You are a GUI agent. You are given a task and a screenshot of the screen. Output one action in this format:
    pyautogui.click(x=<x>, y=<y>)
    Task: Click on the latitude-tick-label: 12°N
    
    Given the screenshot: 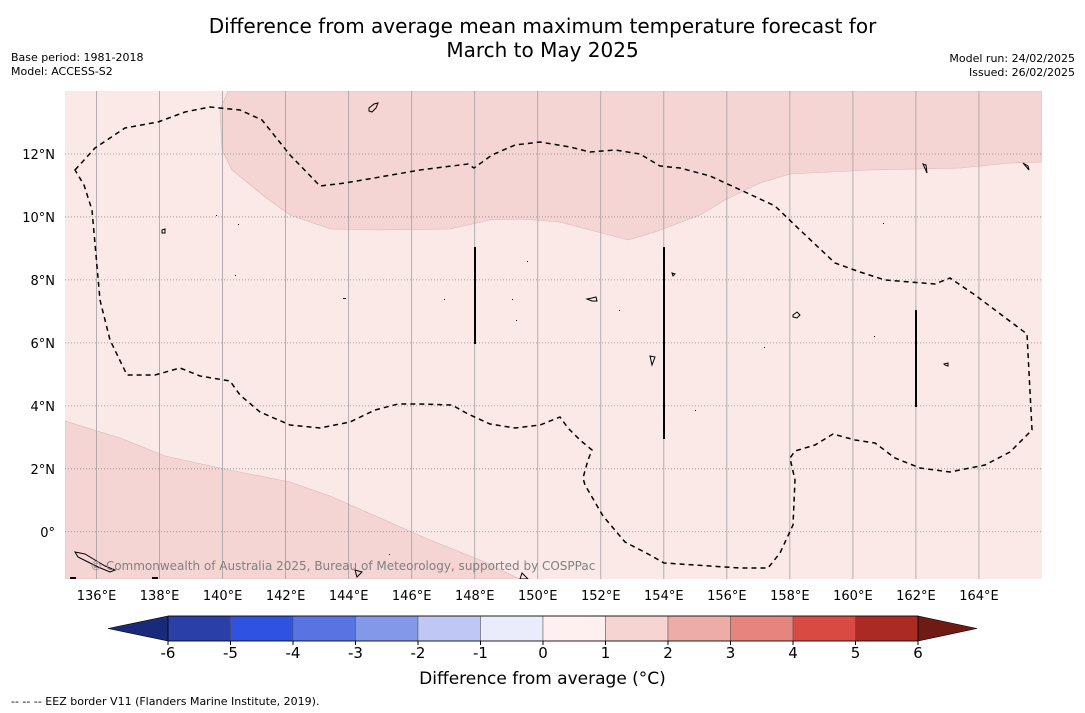 What is the action you would take?
    pyautogui.click(x=38, y=155)
    